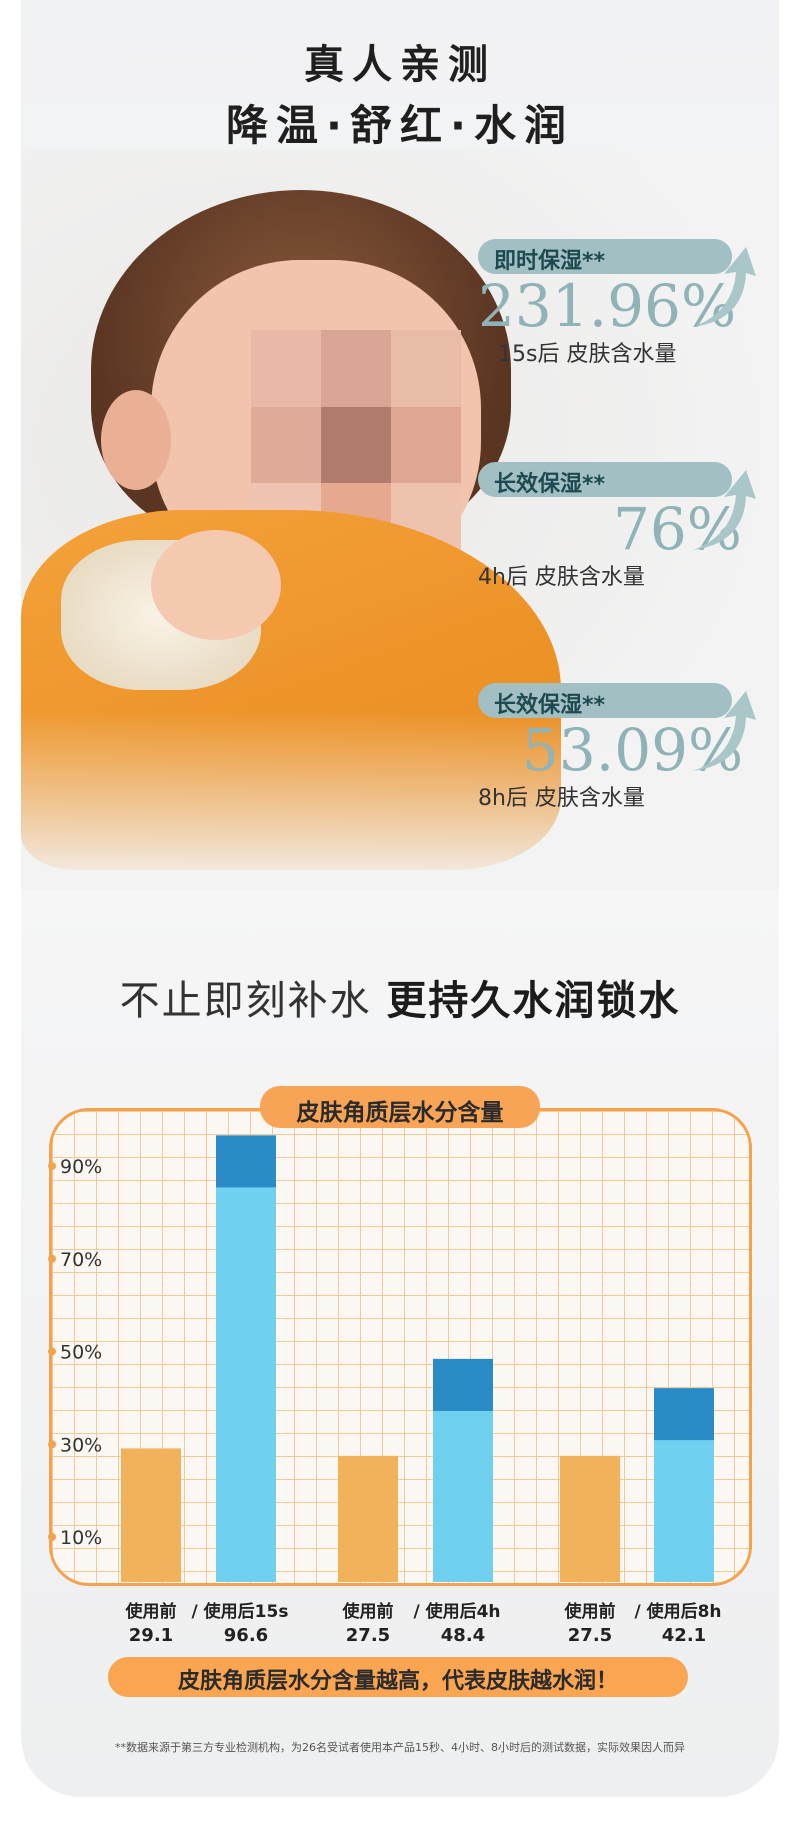 This screenshot has width=800, height=1828. Describe the element at coordinates (246, 1635) in the screenshot. I see `bar-after-value: 96.6` at that location.